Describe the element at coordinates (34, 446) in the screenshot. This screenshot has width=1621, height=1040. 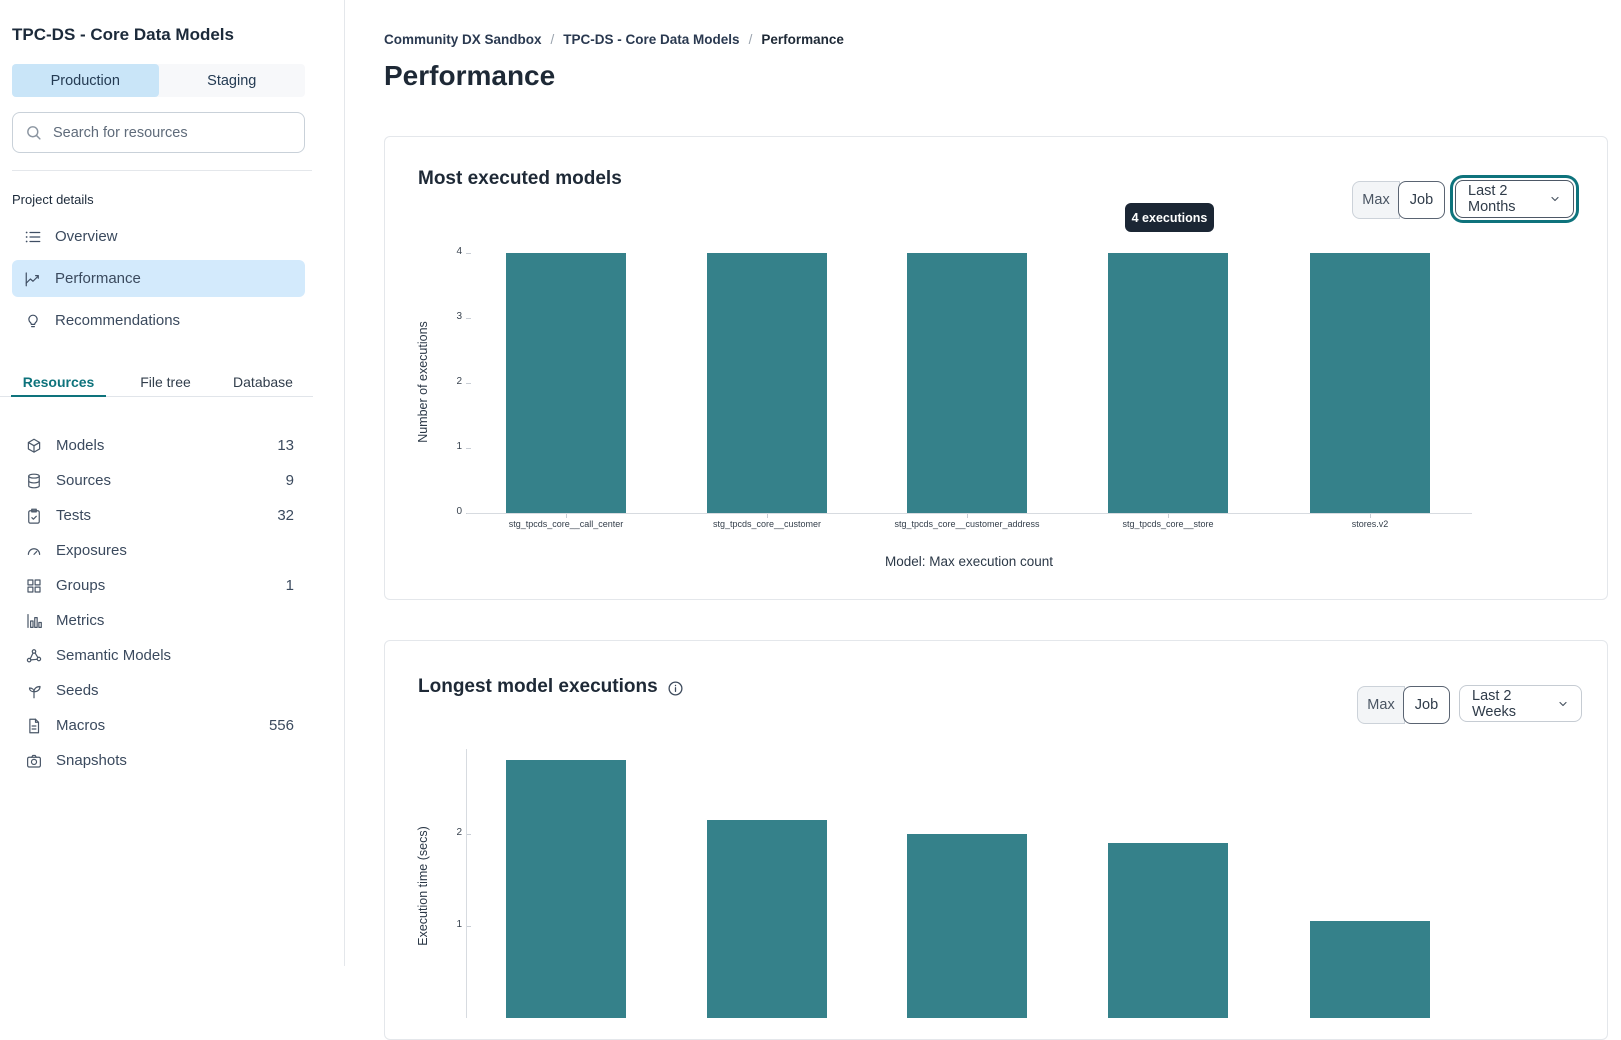
I see `cube-icon` at that location.